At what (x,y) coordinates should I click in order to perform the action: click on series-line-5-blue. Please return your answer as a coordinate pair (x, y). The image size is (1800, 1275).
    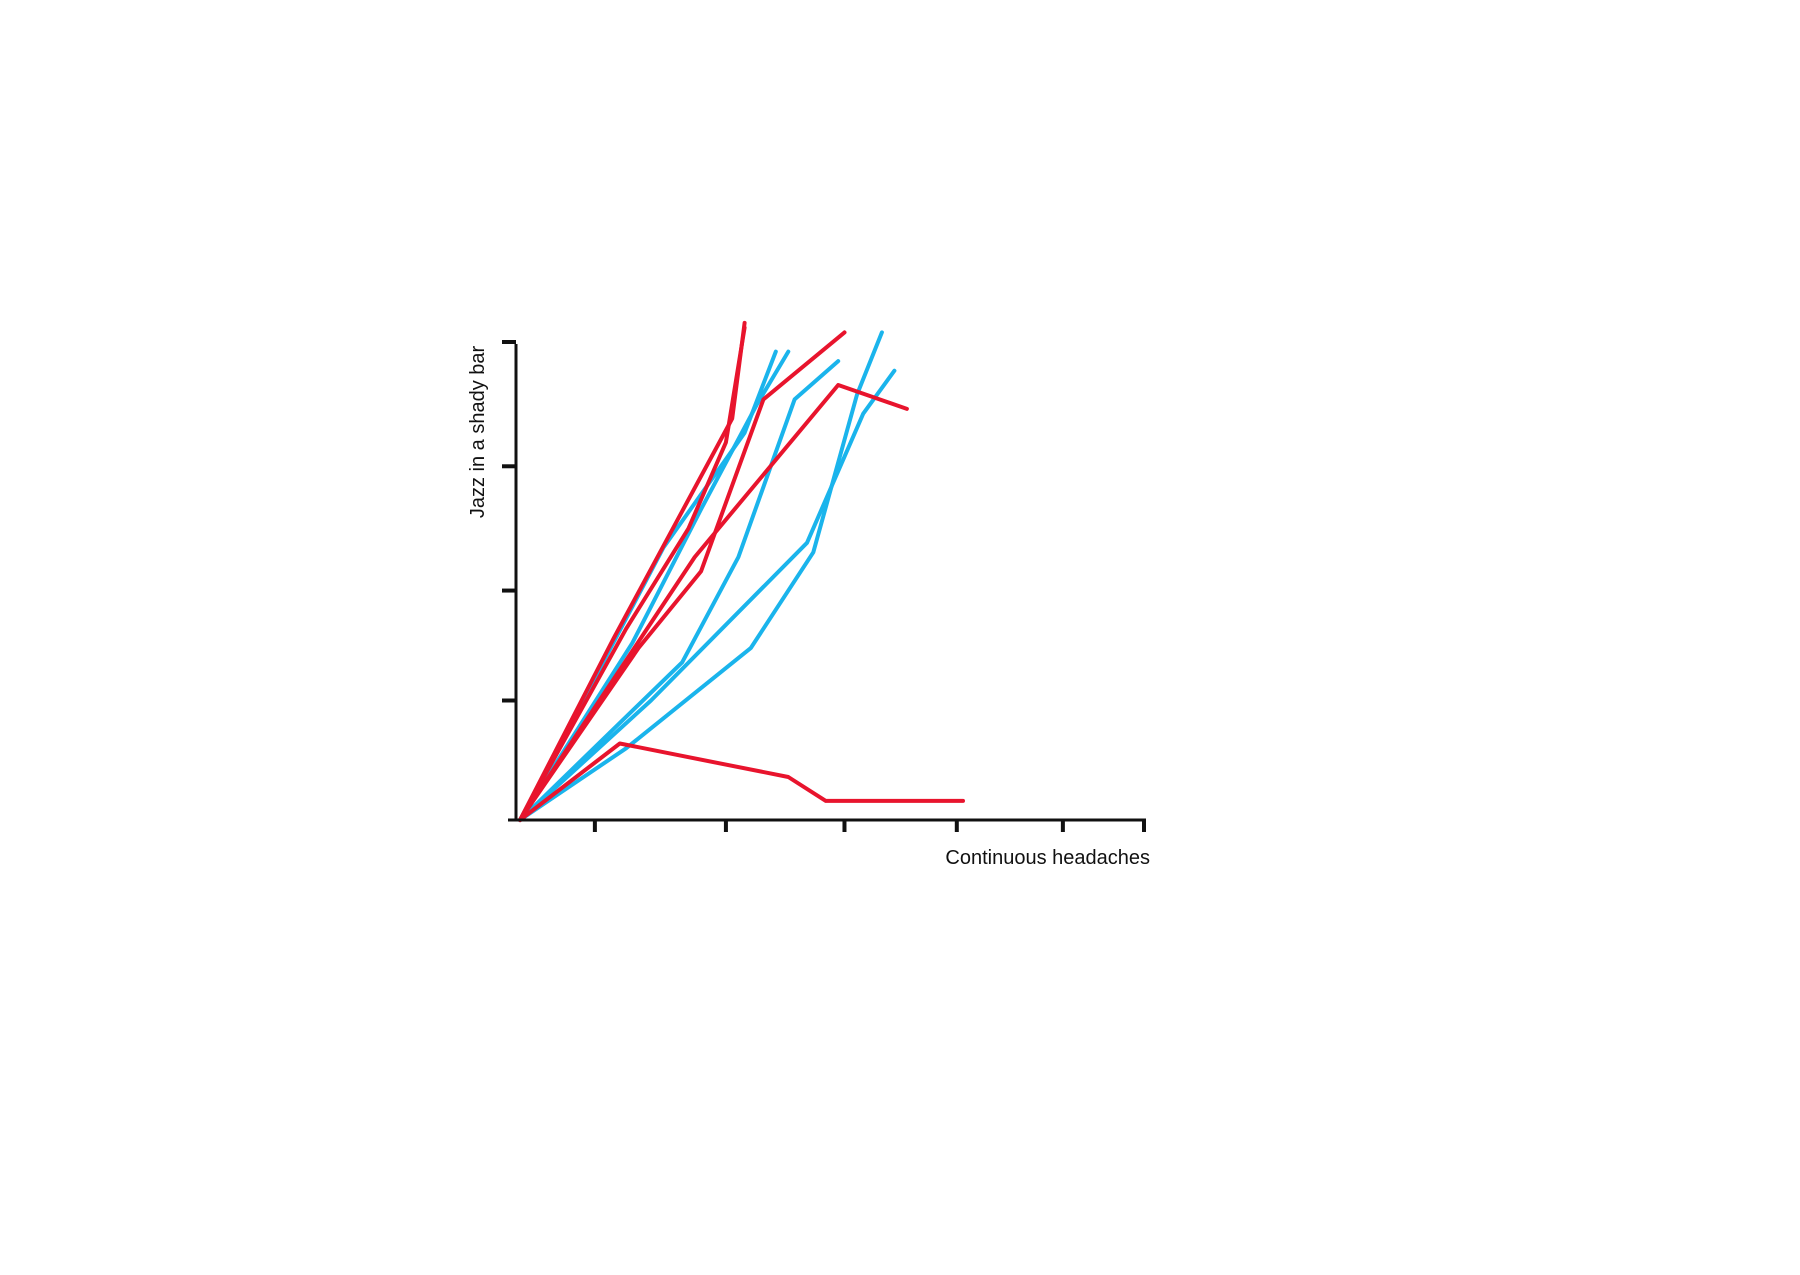
    Looking at the image, I should click on (707, 595).